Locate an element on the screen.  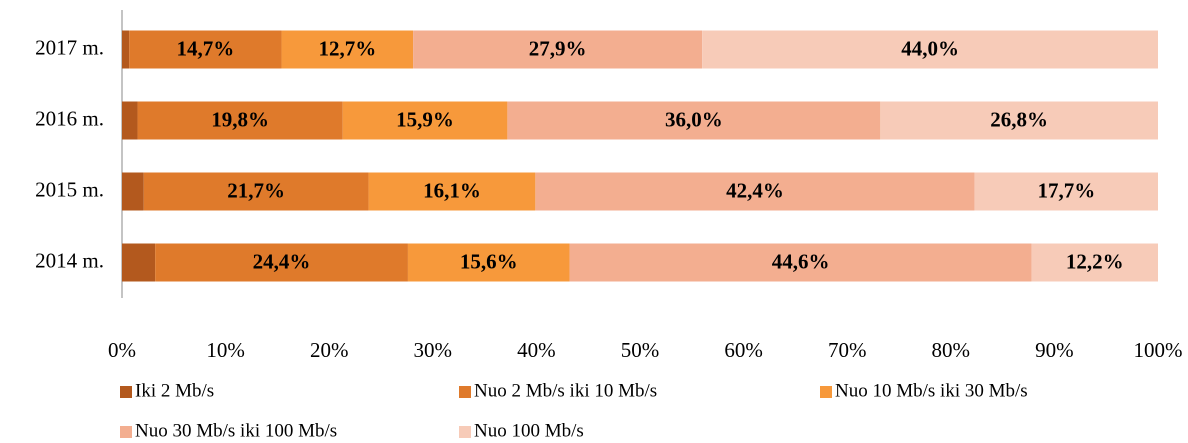
data-label: 26,8% is located at coordinates (1019, 119).